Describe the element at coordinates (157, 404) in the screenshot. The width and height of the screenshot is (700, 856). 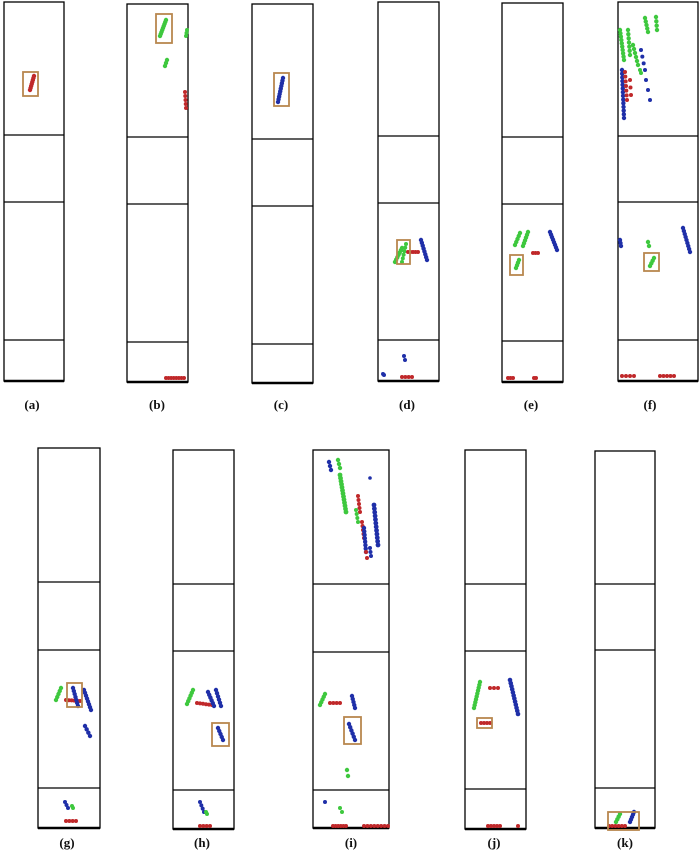
I see `panel-caption-b: (b)` at that location.